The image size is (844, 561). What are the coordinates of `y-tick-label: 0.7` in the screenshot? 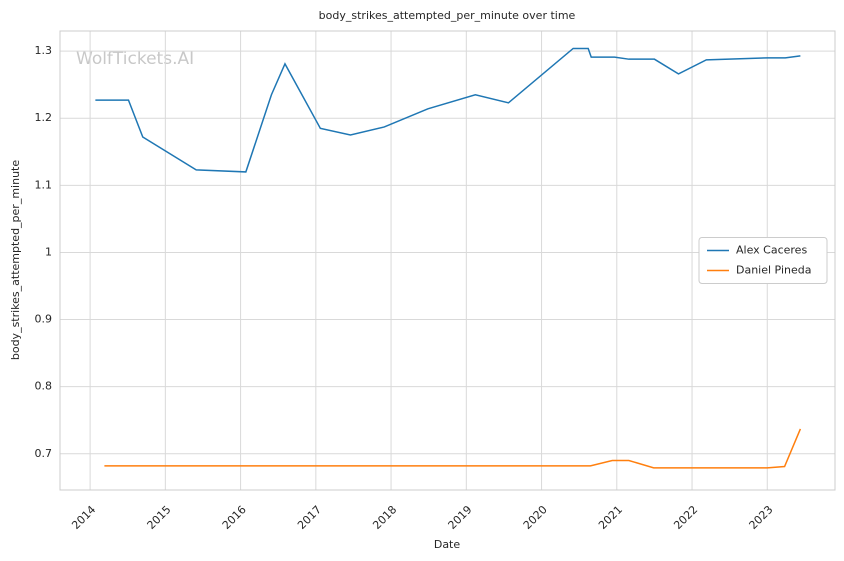 It's located at (44, 453).